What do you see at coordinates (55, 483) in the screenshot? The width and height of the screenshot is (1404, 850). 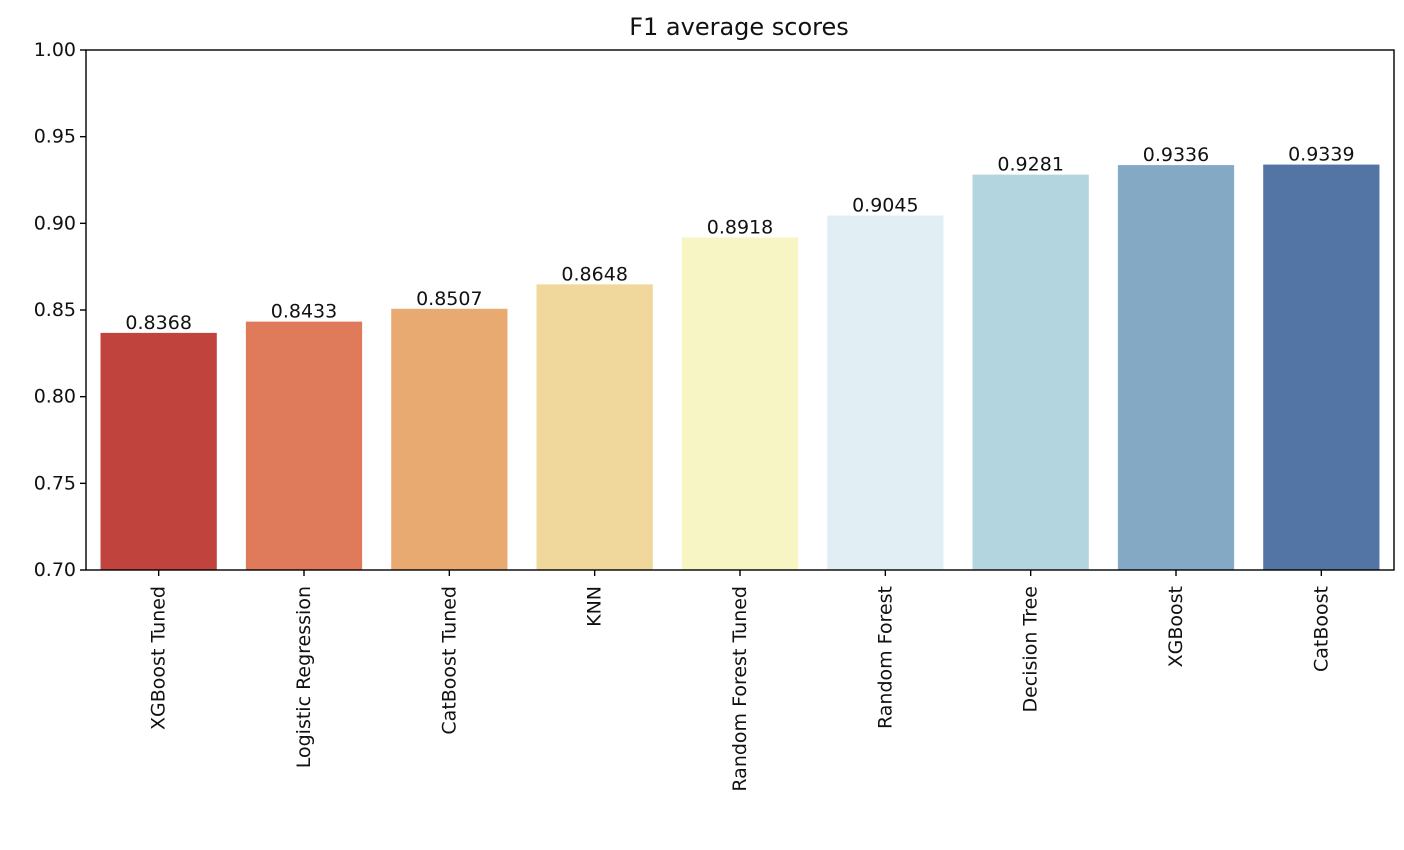 I see `y-tick-label: 0.75` at bounding box center [55, 483].